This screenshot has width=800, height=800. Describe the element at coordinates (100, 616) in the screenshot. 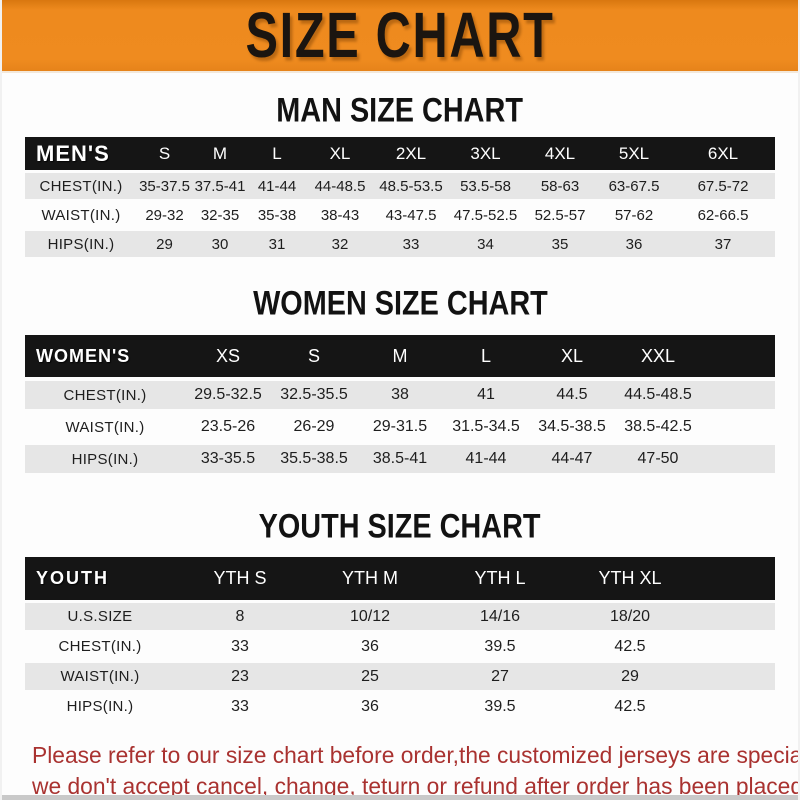

I see `row-label: U.S.SIZE` at that location.